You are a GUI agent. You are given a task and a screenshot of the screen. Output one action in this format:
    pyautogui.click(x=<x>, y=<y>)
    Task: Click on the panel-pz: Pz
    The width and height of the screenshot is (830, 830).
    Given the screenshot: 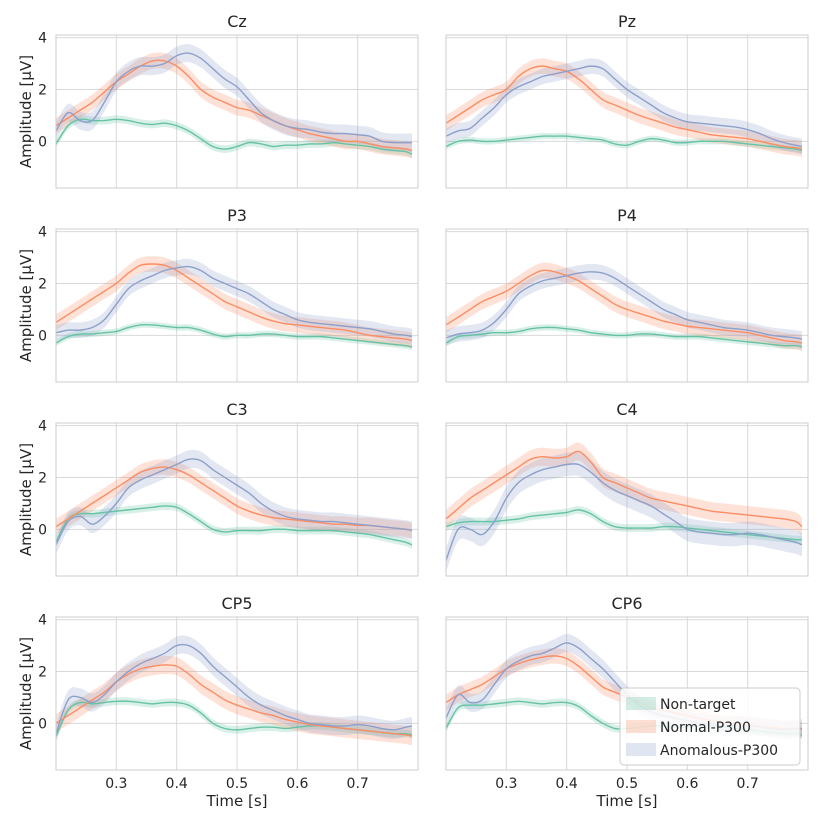 What is the action you would take?
    pyautogui.click(x=627, y=100)
    